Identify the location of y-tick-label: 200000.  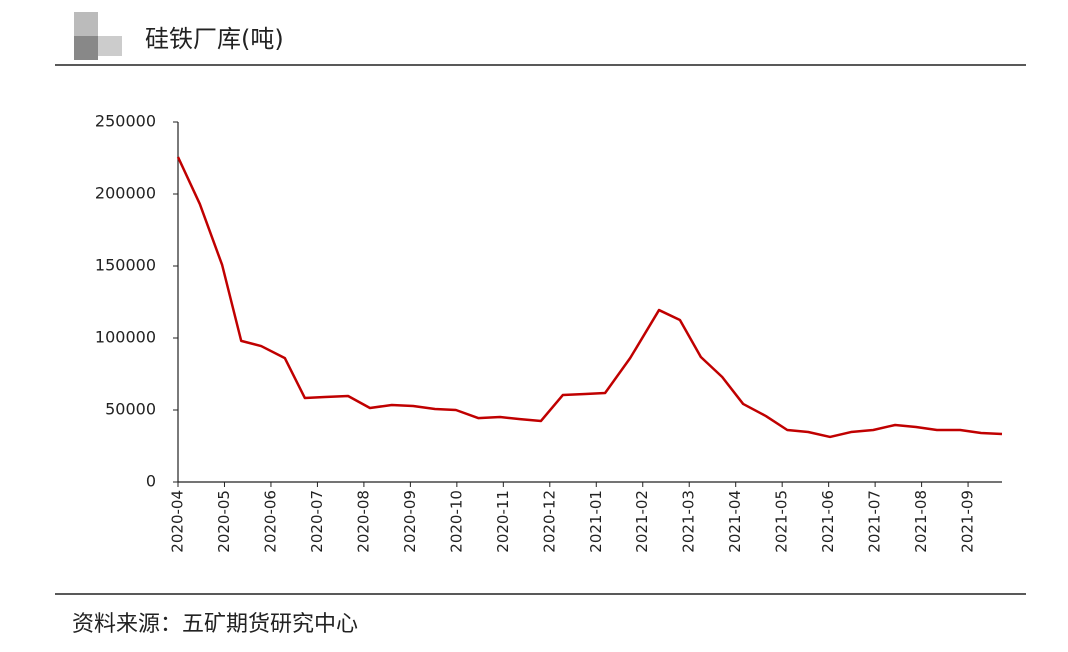
(125, 193).